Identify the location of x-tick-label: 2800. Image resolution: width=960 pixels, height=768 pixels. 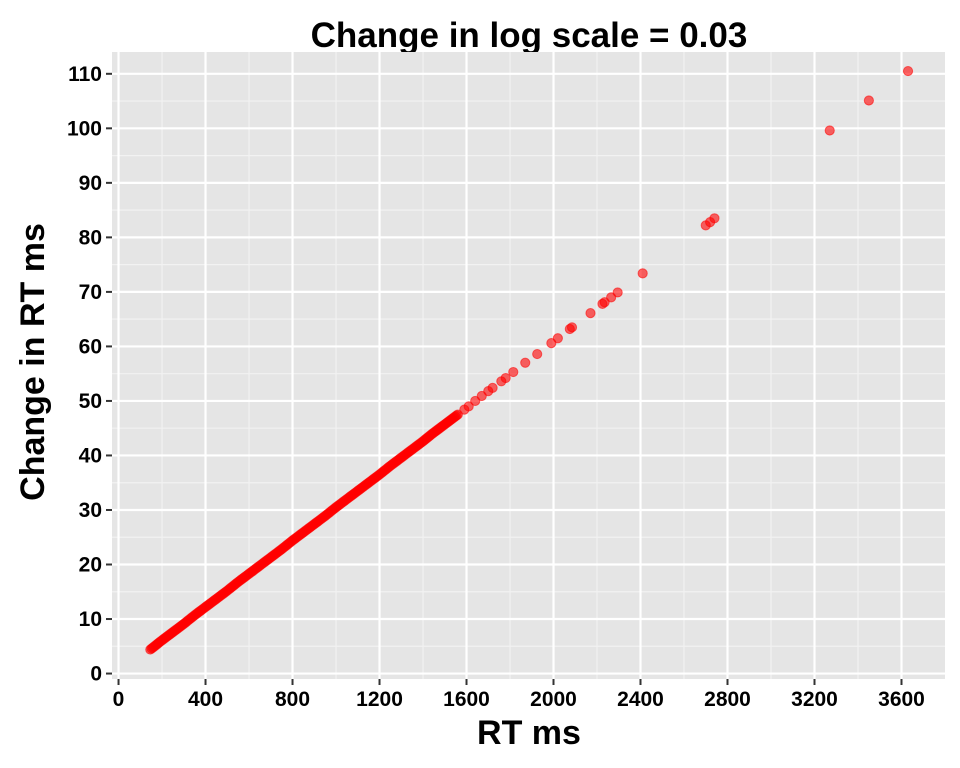
(727, 699).